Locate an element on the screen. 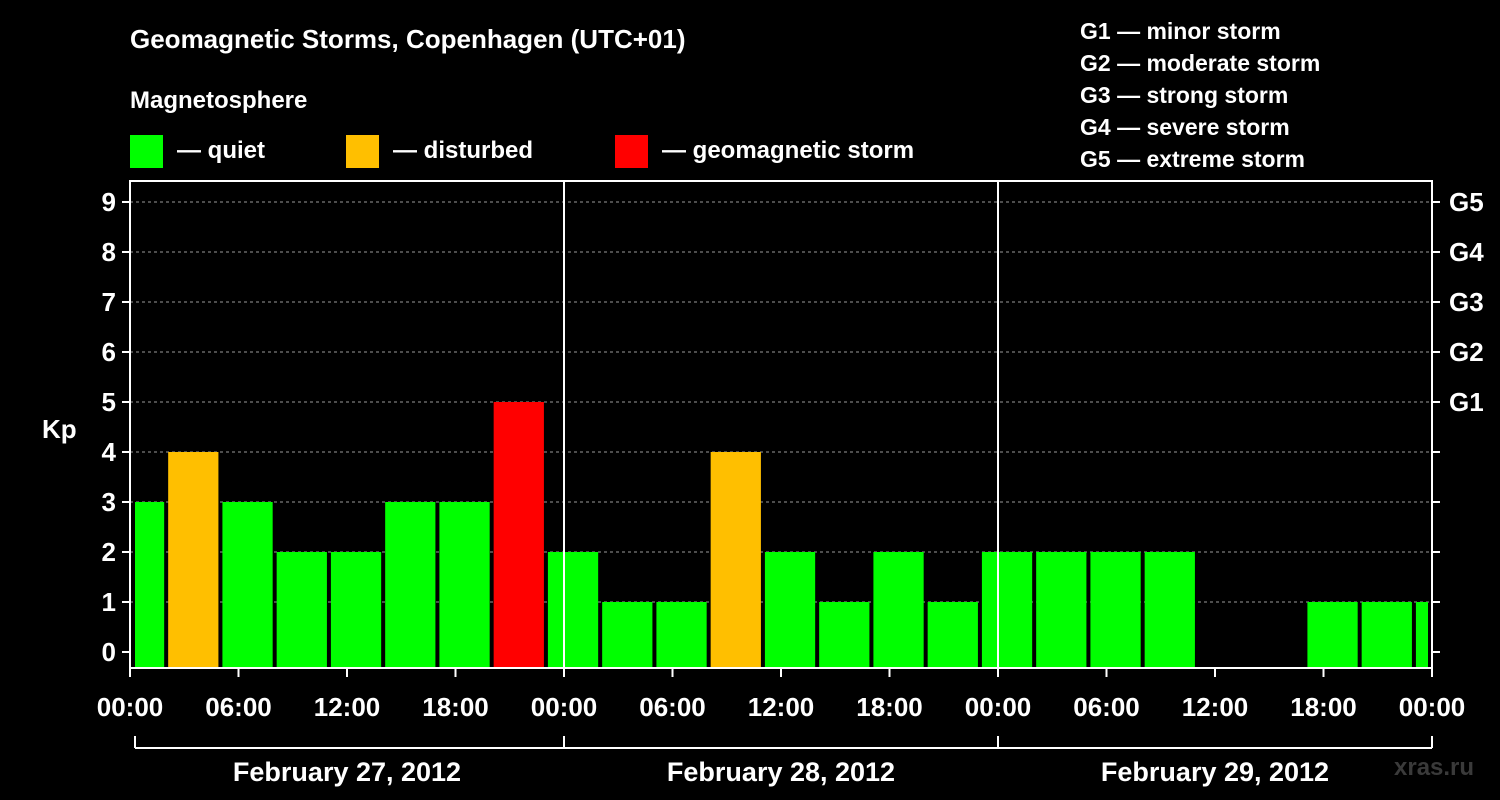 The image size is (1500, 800). storm-scale-g1: G1 — minor storm is located at coordinates (1180, 31).